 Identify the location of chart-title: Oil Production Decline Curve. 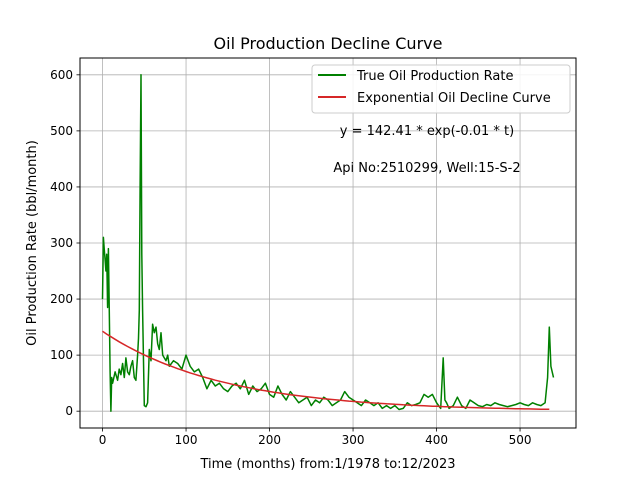
(328, 43).